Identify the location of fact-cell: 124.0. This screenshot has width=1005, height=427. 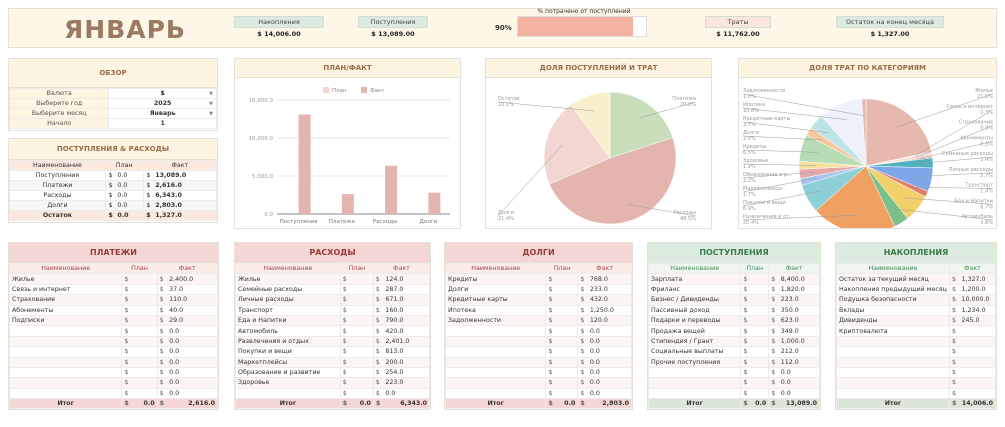
(407, 279).